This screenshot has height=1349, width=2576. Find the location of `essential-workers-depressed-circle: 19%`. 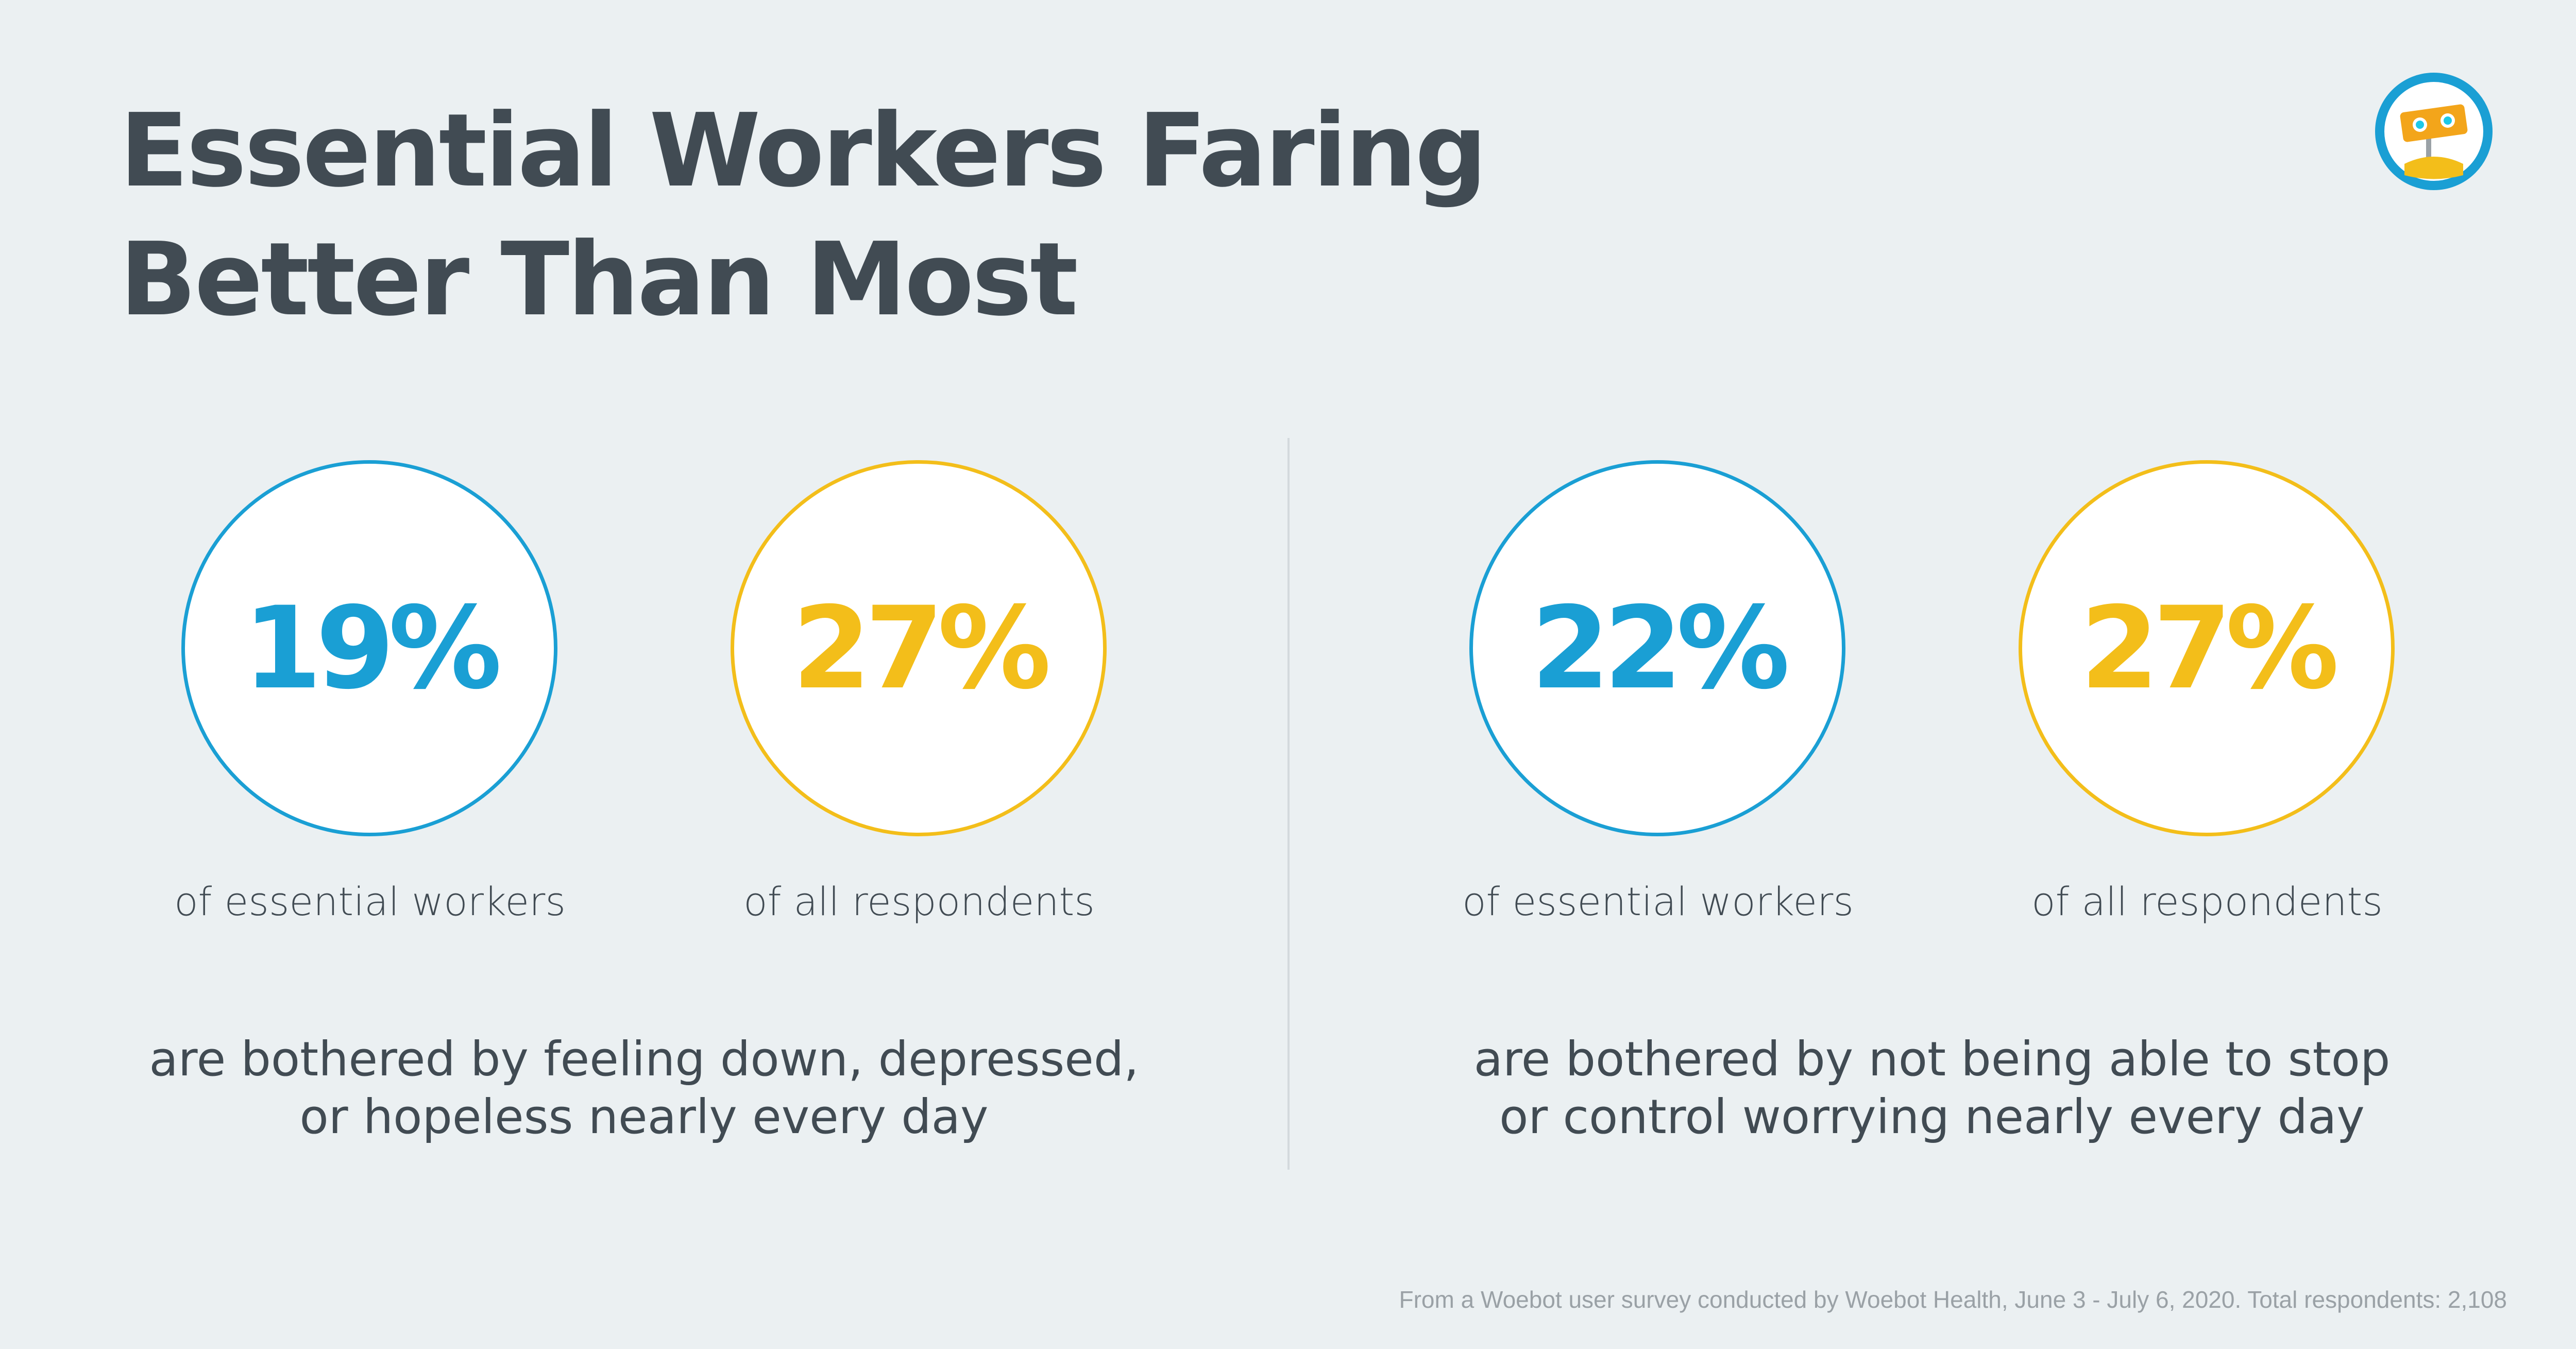

essential-workers-depressed-circle: 19% is located at coordinates (369, 648).